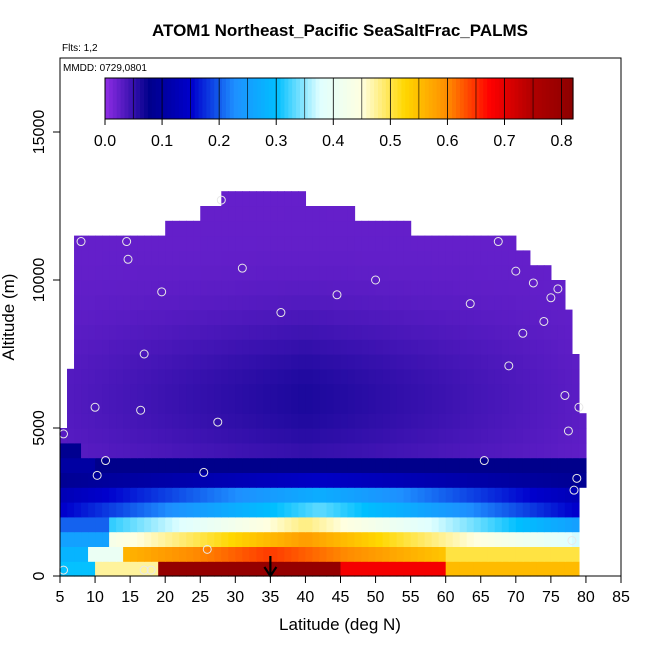 The image size is (650, 650). Describe the element at coordinates (333, 141) in the screenshot. I see `colorbar-tick-label: 0.4` at that location.